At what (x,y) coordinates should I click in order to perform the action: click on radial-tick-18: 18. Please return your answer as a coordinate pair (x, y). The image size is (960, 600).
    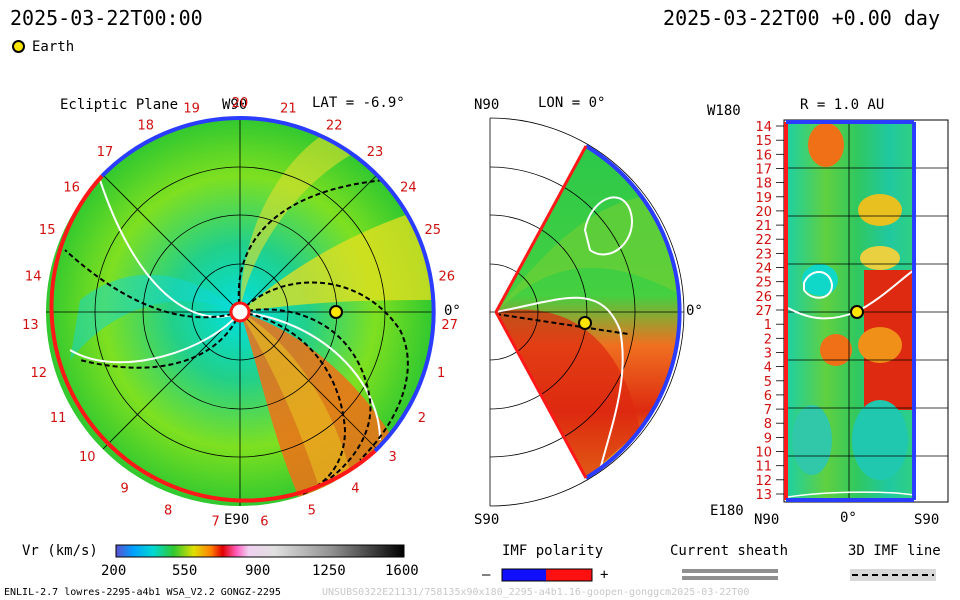
    Looking at the image, I should click on (763, 184).